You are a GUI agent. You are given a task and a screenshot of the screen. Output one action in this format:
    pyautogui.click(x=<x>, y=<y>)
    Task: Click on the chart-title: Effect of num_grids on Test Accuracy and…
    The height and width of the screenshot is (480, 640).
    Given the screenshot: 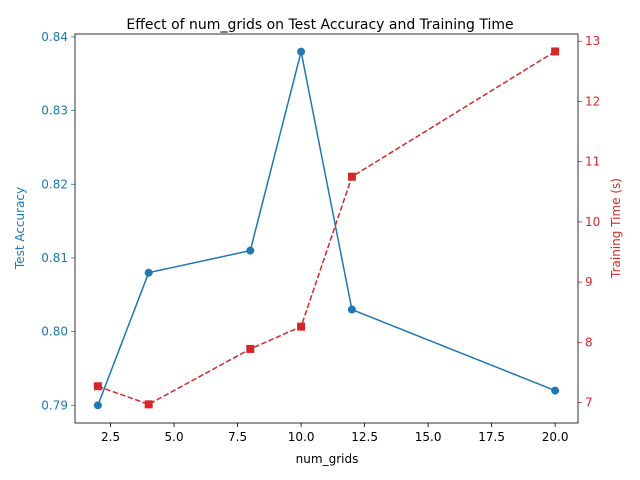 What is the action you would take?
    pyautogui.click(x=319, y=25)
    